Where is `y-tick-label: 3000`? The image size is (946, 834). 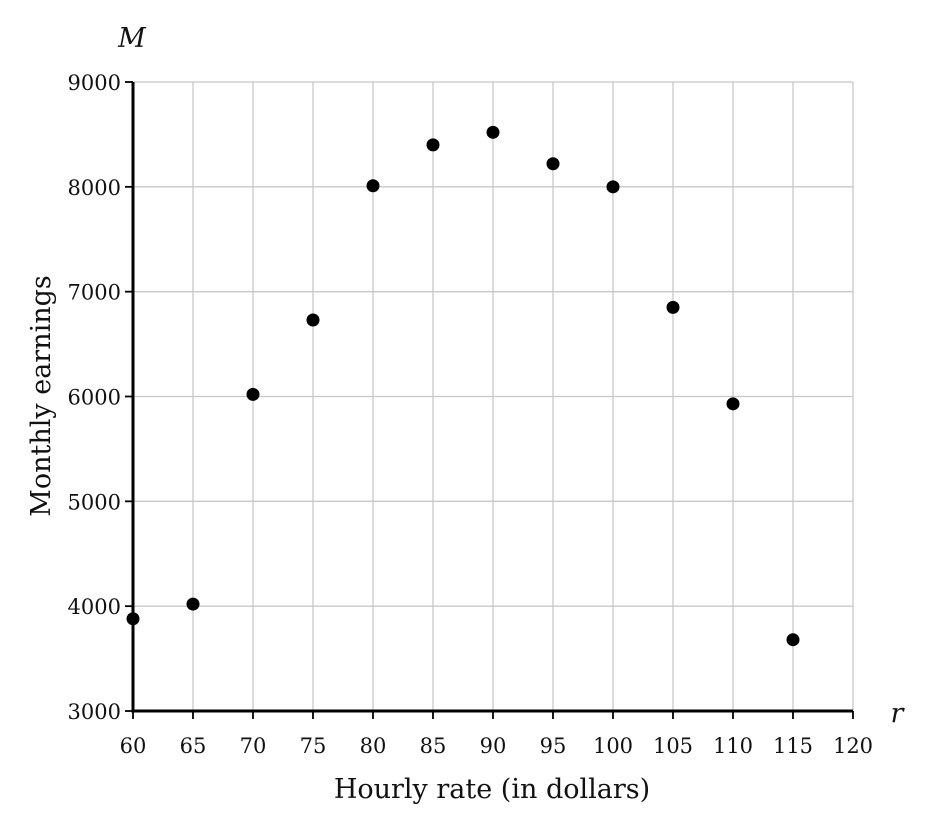 y-tick-label: 3000 is located at coordinates (94, 712).